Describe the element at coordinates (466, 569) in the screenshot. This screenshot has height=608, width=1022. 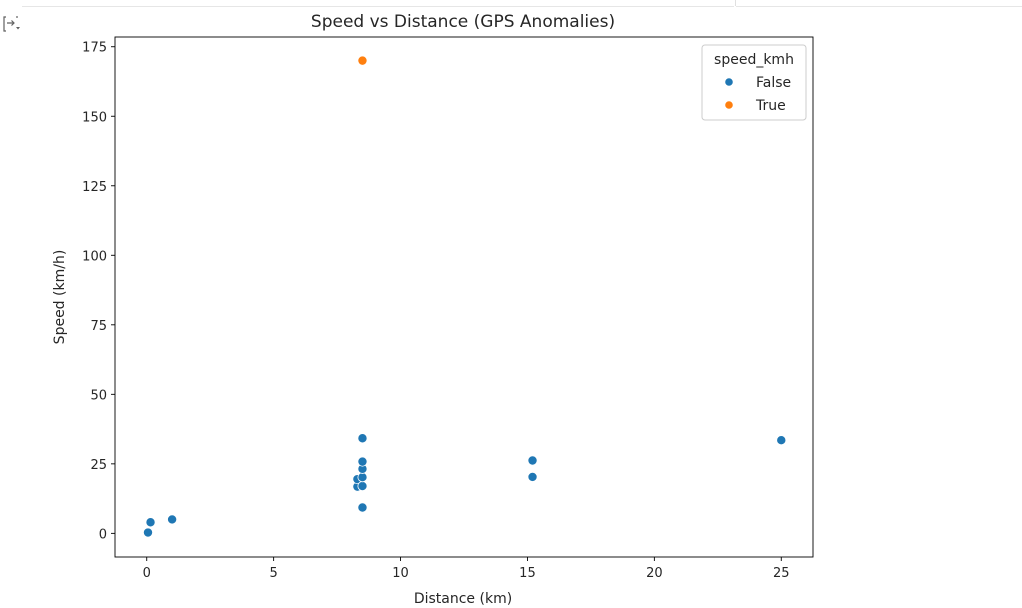
I see `x-axis-ticks: 0 5 10 15 20 25` at that location.